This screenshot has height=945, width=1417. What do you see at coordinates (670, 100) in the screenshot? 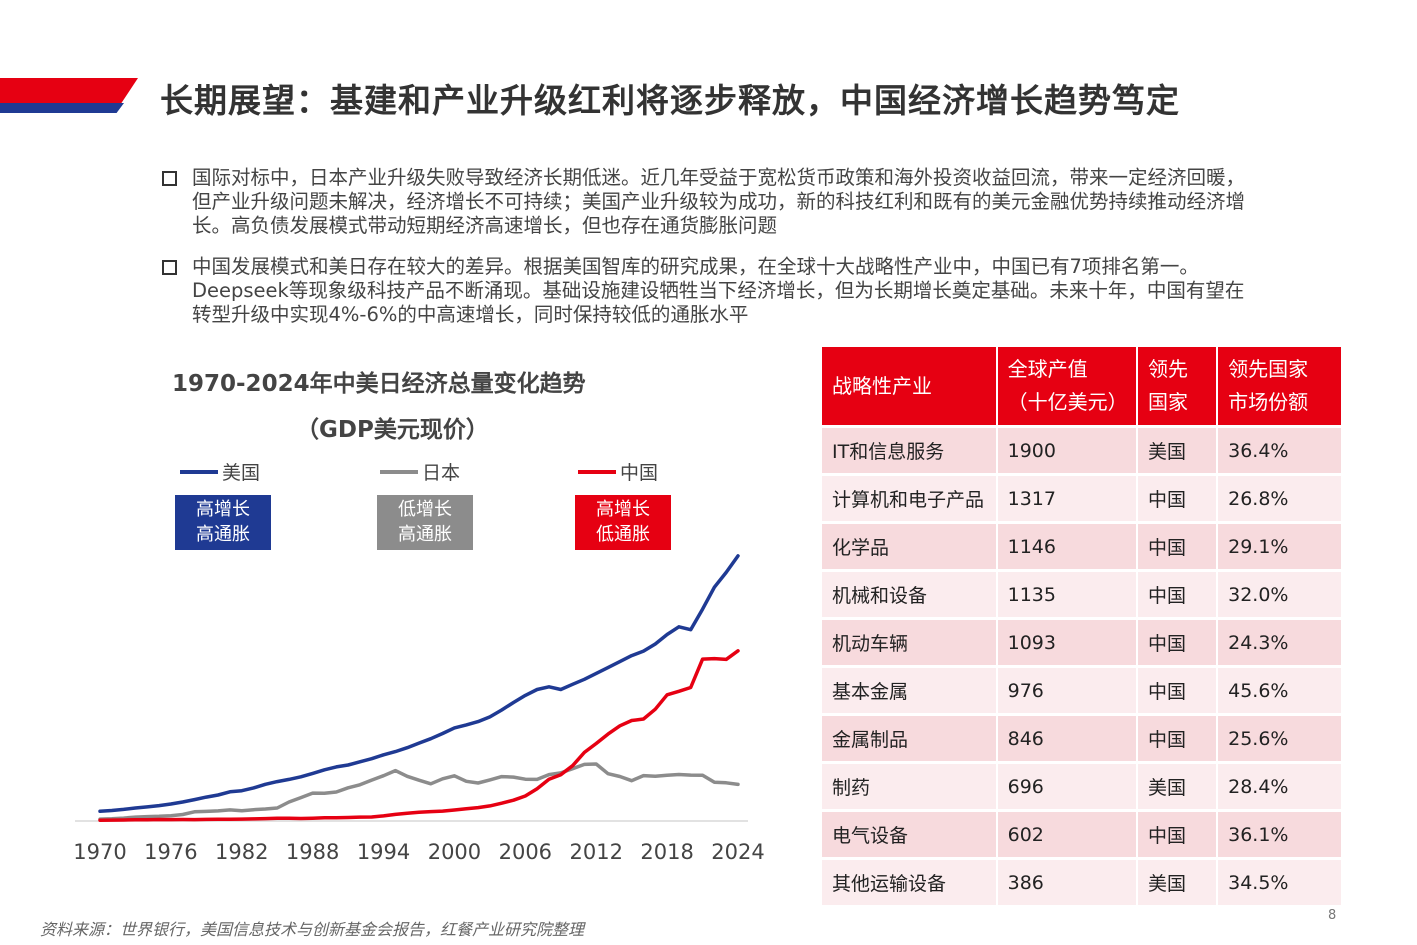
I see `page-title: 长期展望：基建和产业升级红利将逐步释放，中国经济增长趋势笃定` at bounding box center [670, 100].